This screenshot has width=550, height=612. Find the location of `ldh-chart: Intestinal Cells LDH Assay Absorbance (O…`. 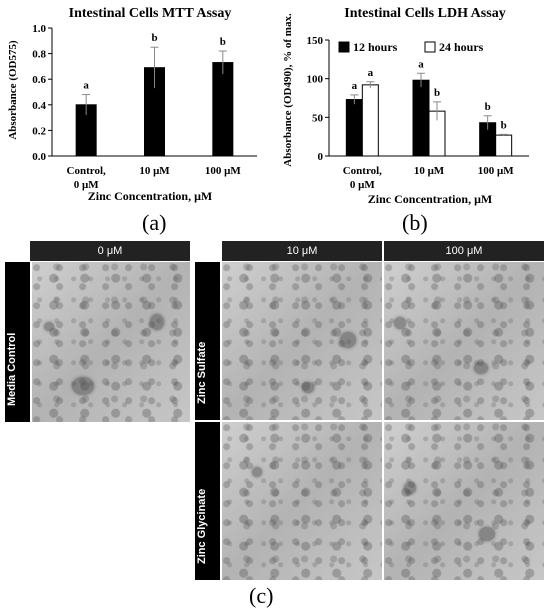

ldh-chart: Intestinal Cells LDH Assay Absorbance (O… is located at coordinates (405, 106).